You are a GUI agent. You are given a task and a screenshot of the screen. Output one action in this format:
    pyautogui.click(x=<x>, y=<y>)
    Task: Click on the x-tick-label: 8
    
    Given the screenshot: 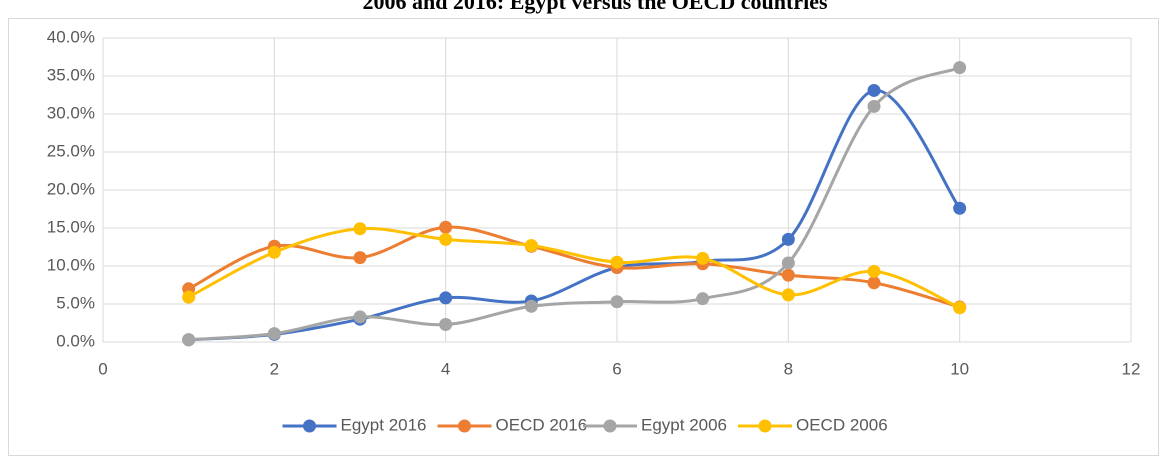 What is the action you would take?
    pyautogui.click(x=788, y=368)
    